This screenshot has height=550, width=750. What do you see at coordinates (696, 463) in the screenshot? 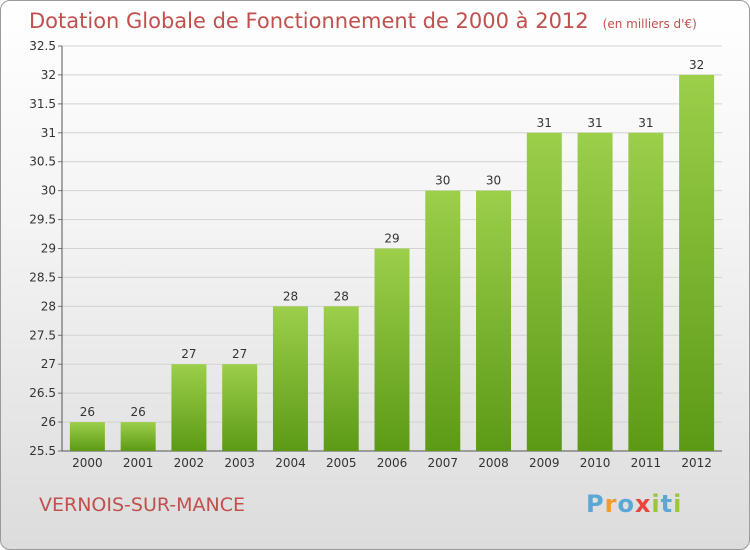
I see `x-tick-label: 2012` at bounding box center [696, 463].